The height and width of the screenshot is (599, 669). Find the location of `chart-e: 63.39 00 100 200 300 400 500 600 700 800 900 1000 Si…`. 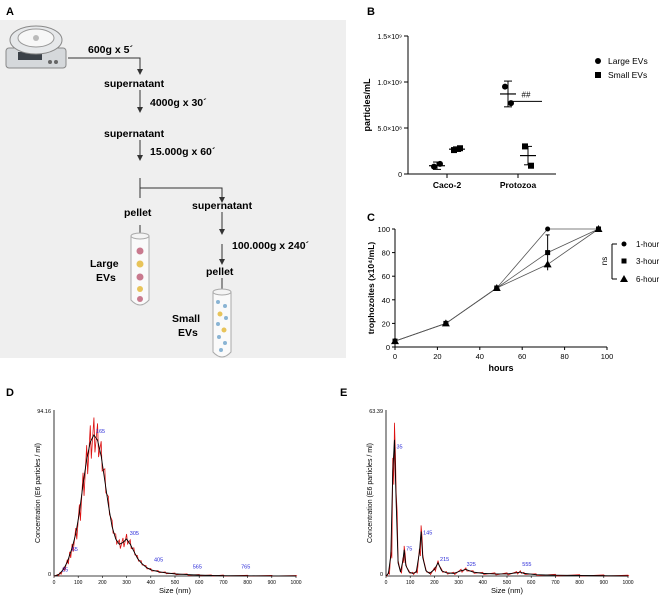

chart-e: 63.39 00 100 200 300 400 500 600 700 800 900 1000 Si… is located at coordinates (500, 502).